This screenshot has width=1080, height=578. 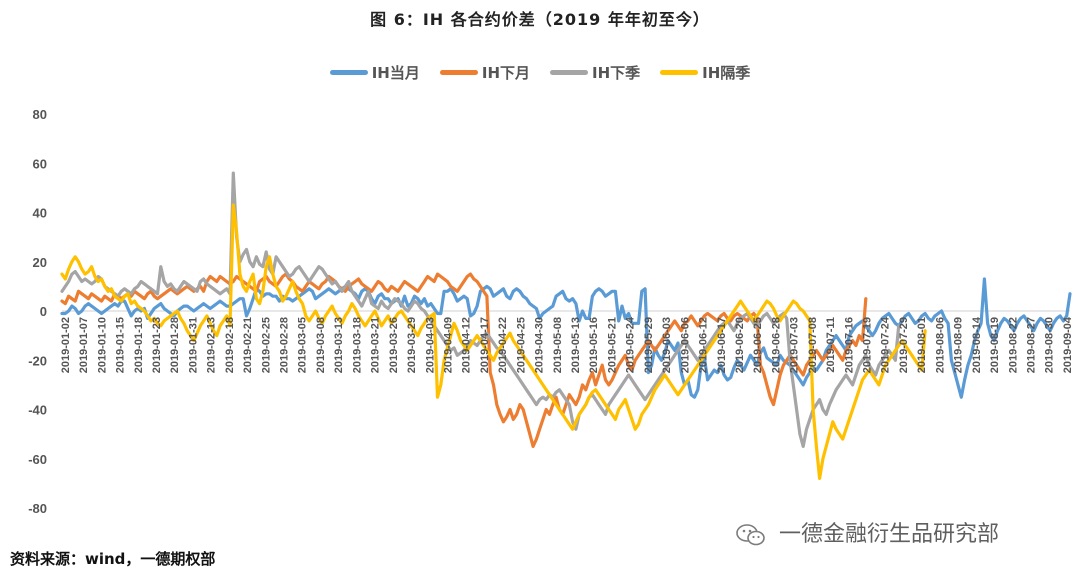 What do you see at coordinates (1031, 345) in the screenshot?
I see `x-tick-label: 2019-08-27` at bounding box center [1031, 345].